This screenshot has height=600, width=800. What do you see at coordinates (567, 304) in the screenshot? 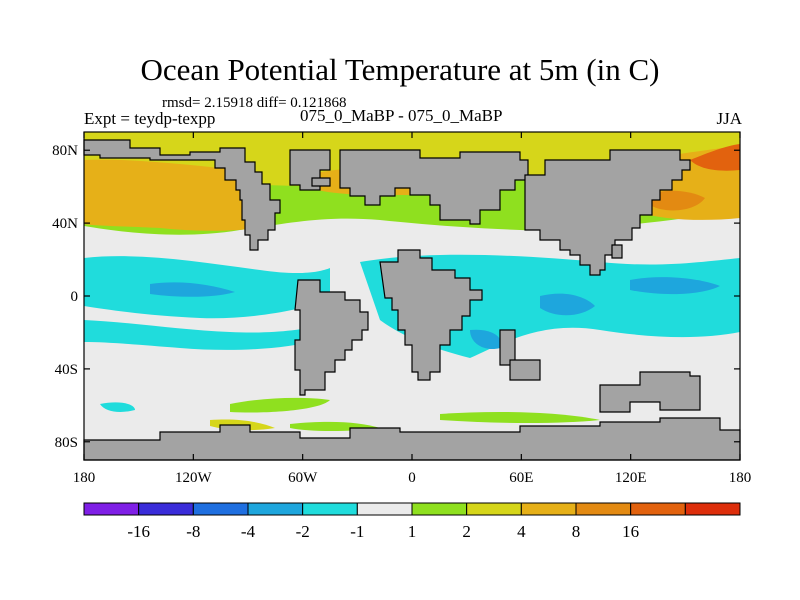
I see `field-blue-indian-a` at bounding box center [567, 304].